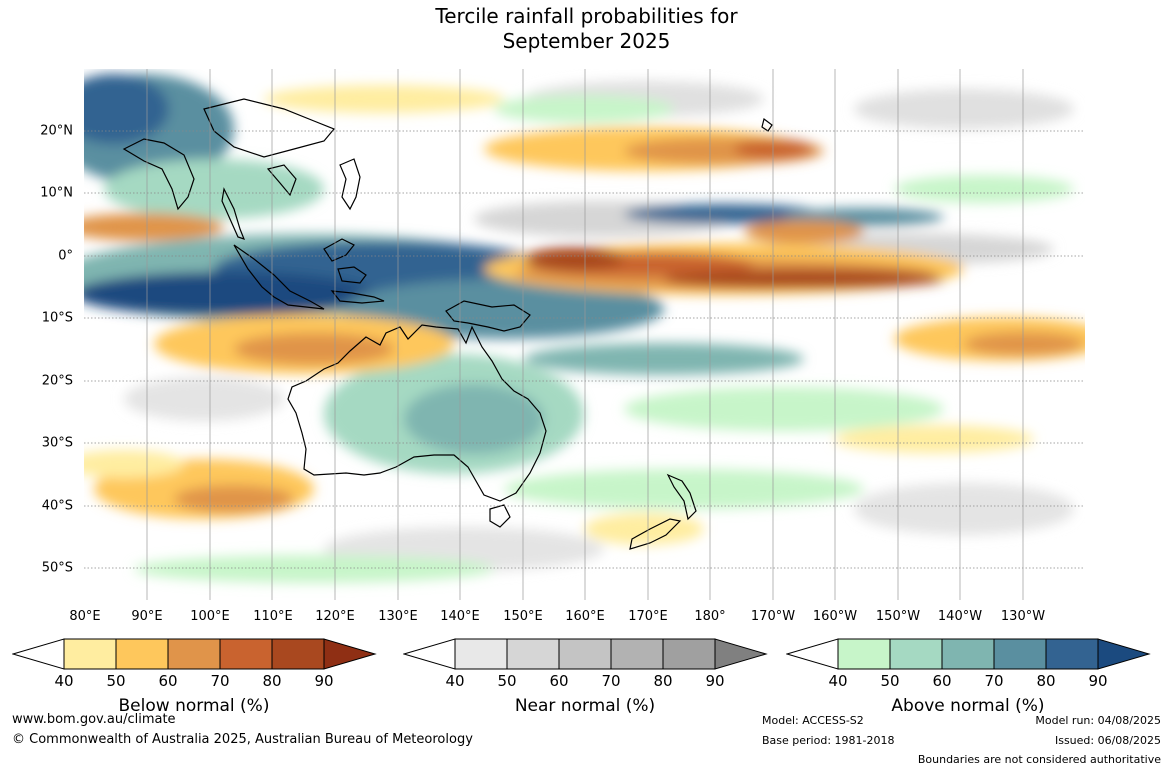 Image resolution: width=1173 pixels, height=770 pixels. I want to click on lon-label: 100°E, so click(210, 616).